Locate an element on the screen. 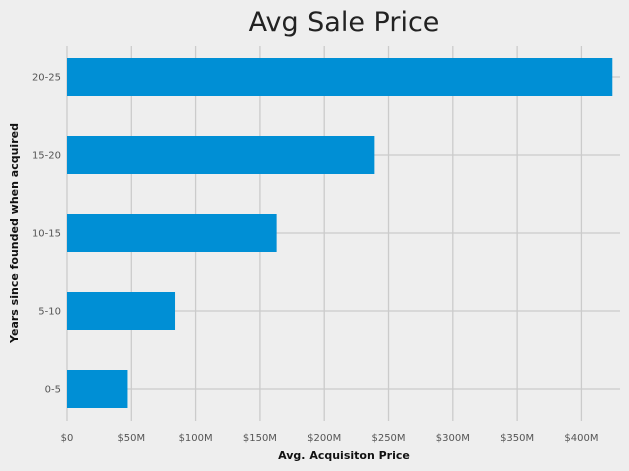 The height and width of the screenshot is (471, 629). y-tick-label: 0-5 is located at coordinates (53, 390).